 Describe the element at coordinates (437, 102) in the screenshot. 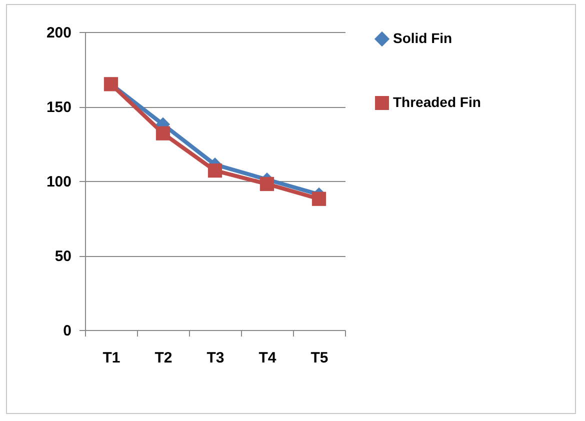

I see `legend-label: Threaded Fin` at that location.